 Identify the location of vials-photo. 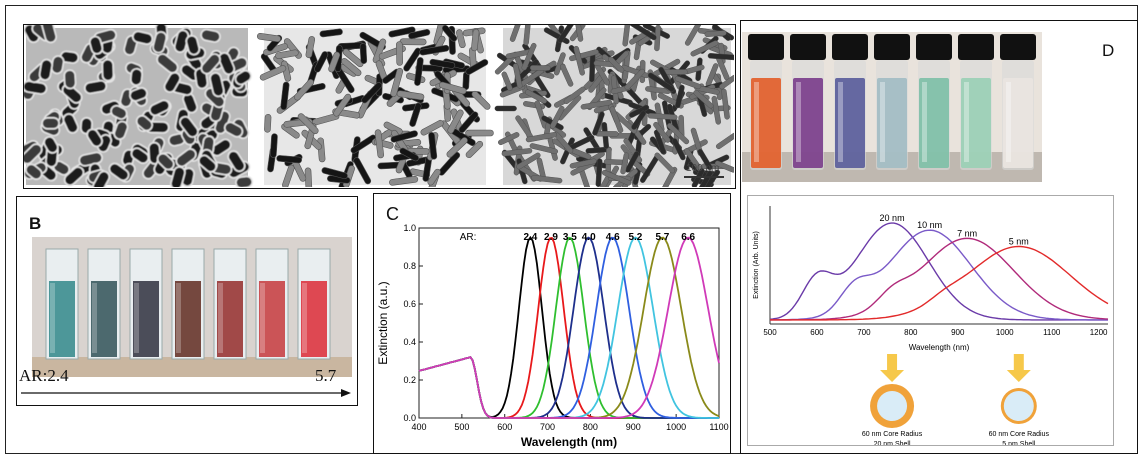
(892, 107).